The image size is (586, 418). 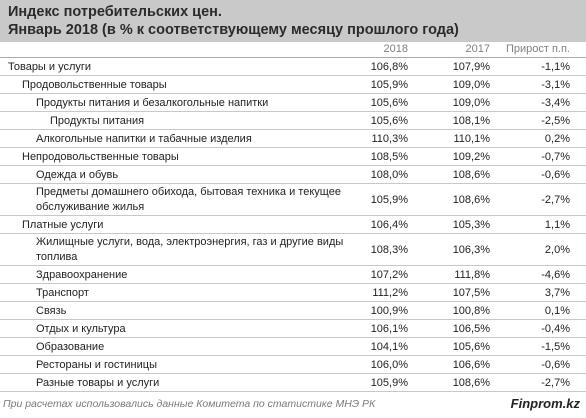 What do you see at coordinates (293, 329) in the screenshot?
I see `table-row: Отдых и культура 106,1% 106,5% -0,4%` at bounding box center [293, 329].